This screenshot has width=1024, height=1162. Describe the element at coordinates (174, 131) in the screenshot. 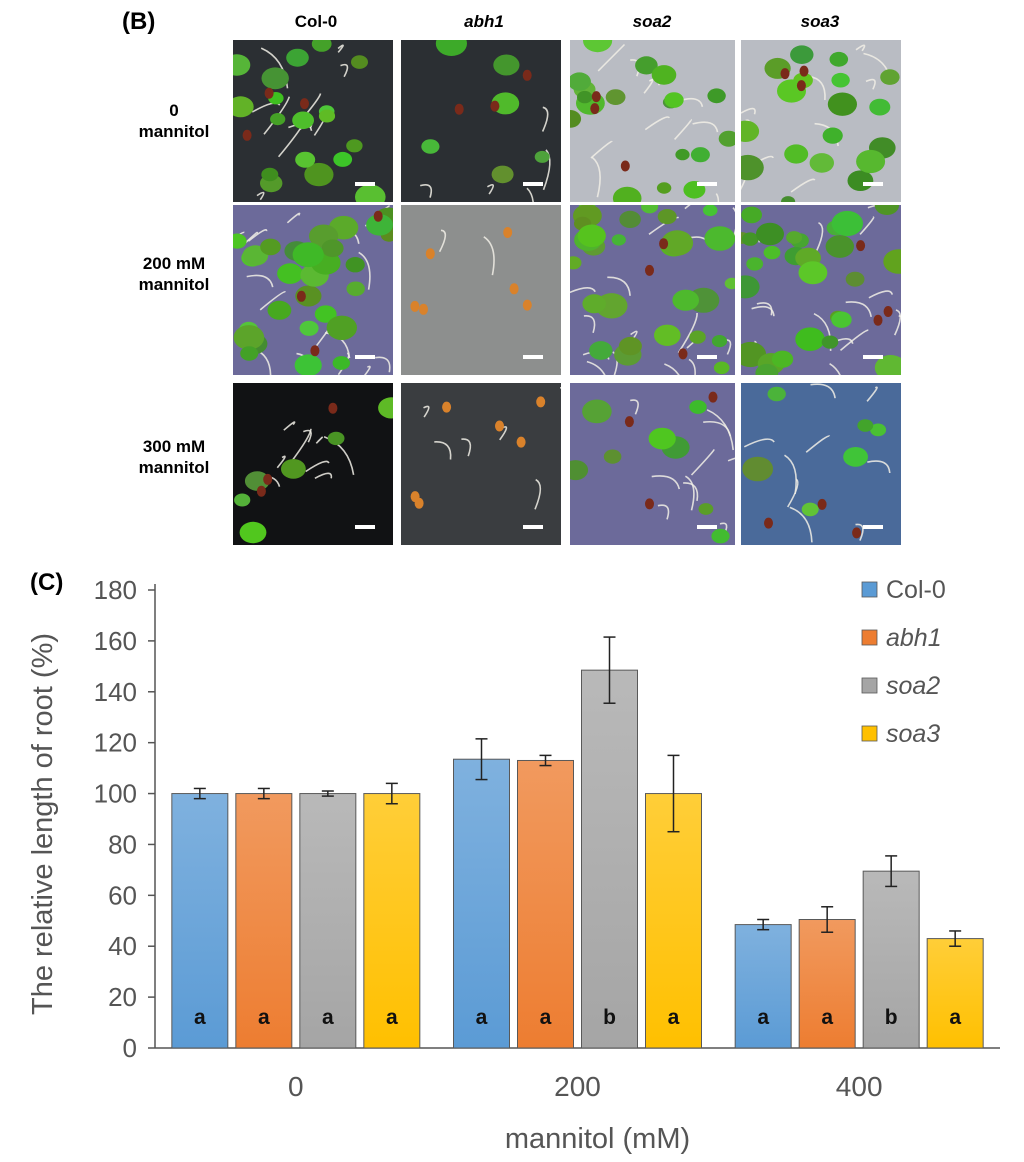

I see `row-header-line: mannitol` at that location.